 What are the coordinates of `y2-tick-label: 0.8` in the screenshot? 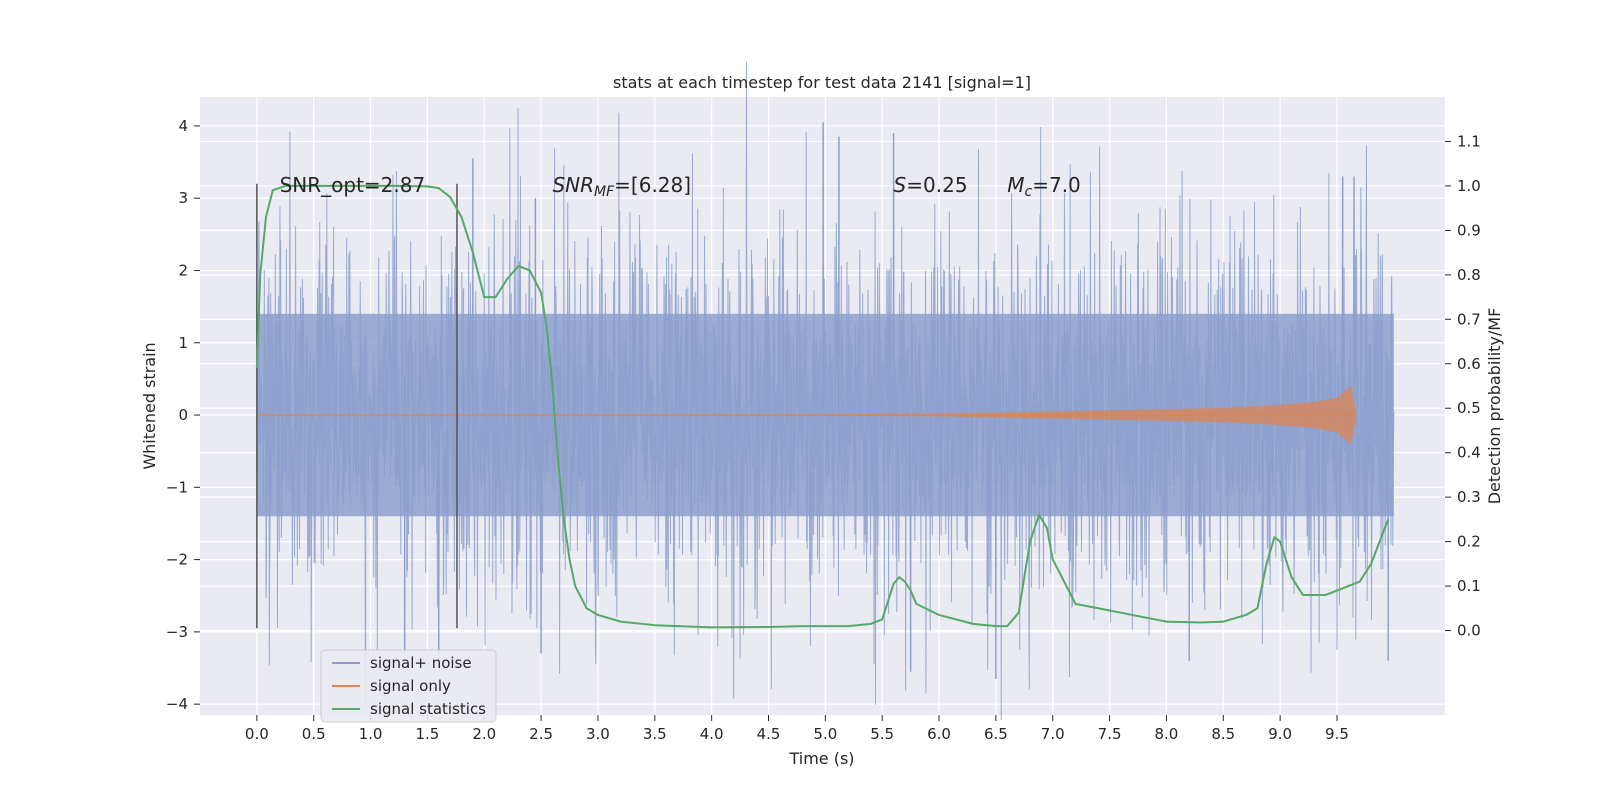 It's located at (1469, 275).